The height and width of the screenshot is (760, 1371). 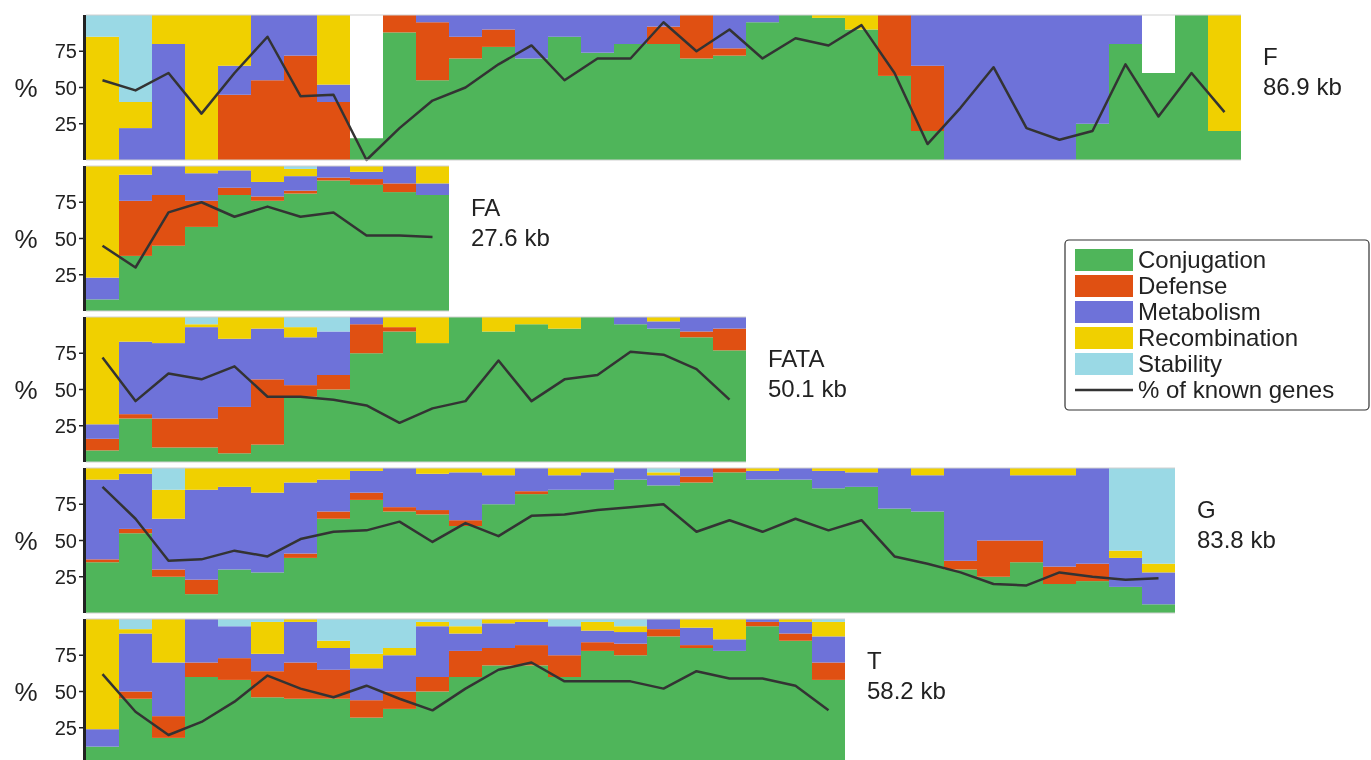 What do you see at coordinates (1270, 56) in the screenshot?
I see `text: F` at bounding box center [1270, 56].